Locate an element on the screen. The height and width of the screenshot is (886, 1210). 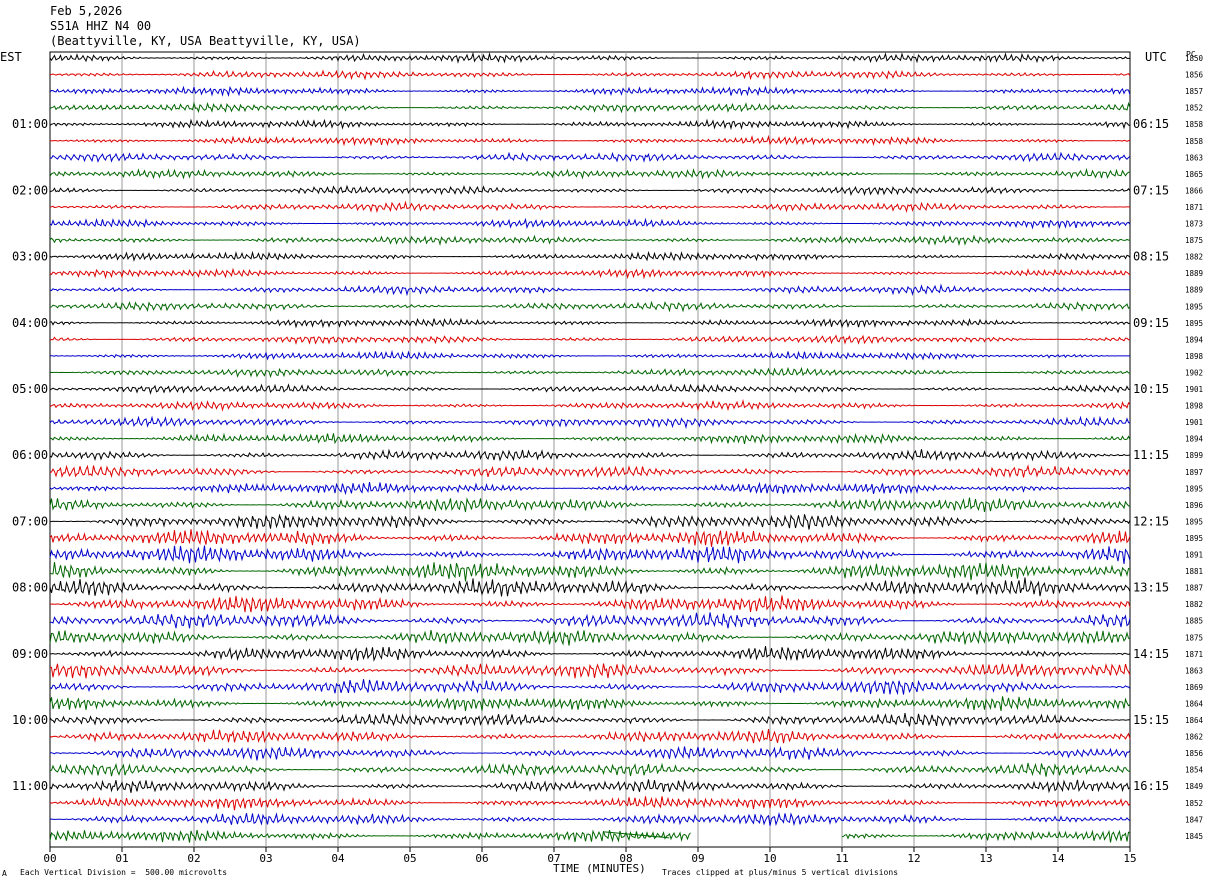
utc-axis-label: UTC is located at coordinates (1156, 57).